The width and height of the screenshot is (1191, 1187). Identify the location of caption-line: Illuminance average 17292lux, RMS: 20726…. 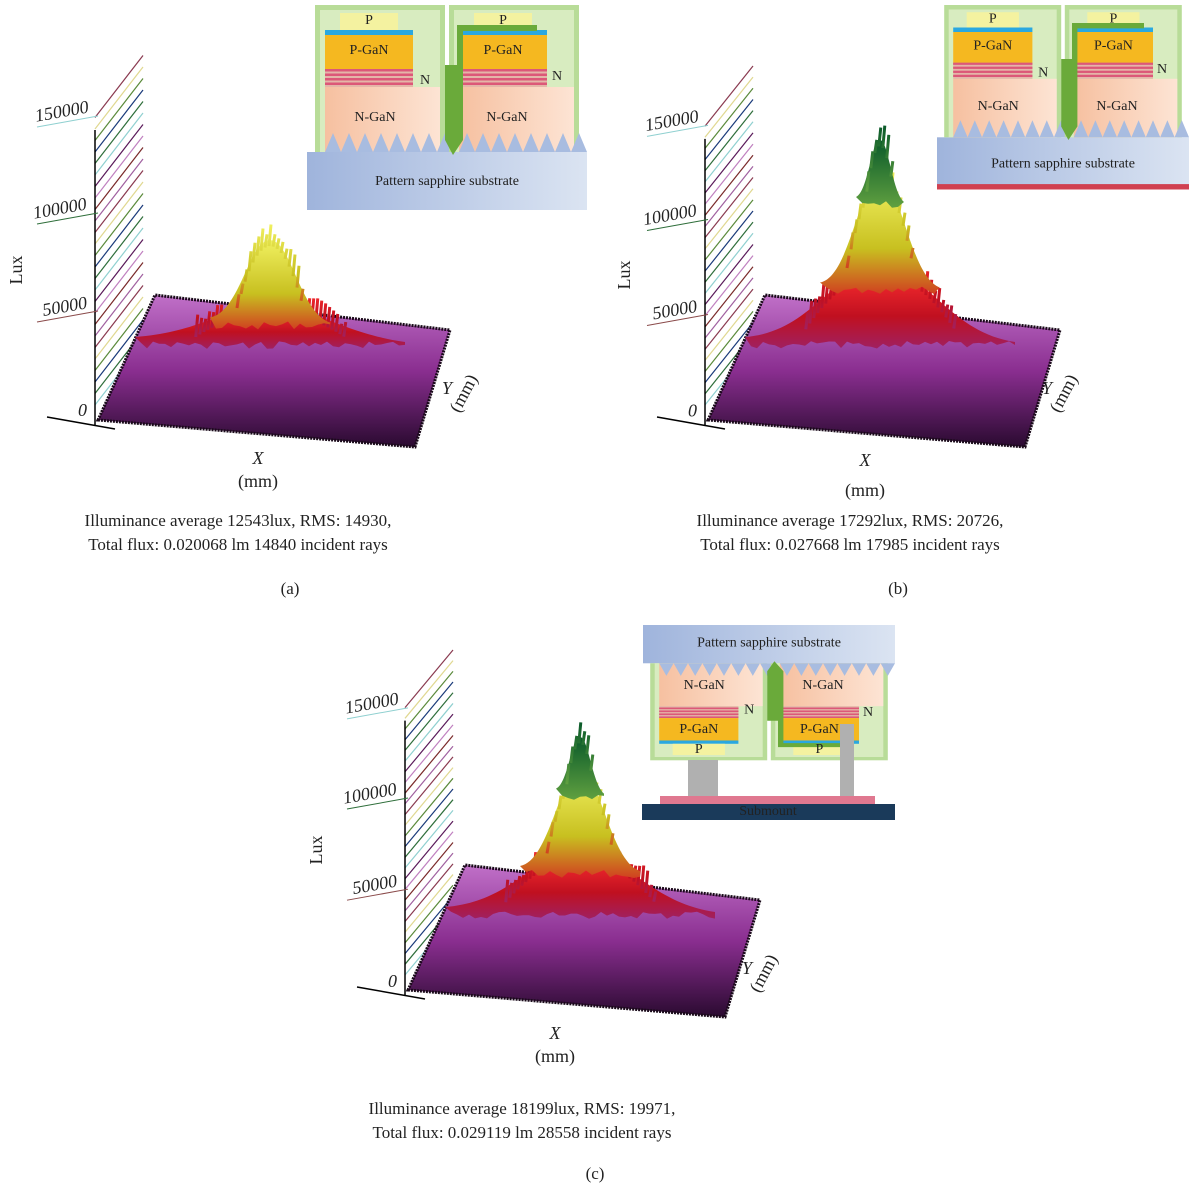
(850, 520).